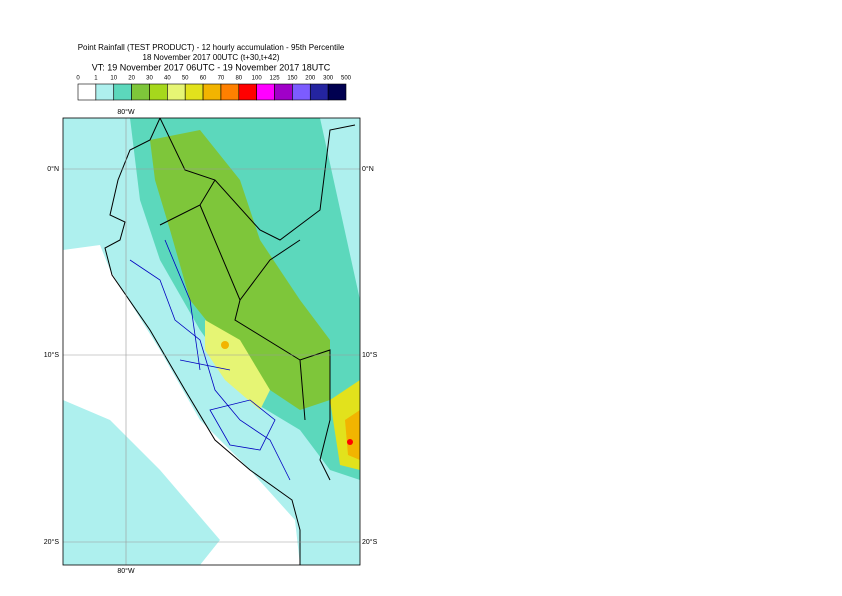 The image size is (842, 596). I want to click on legend-label: 70, so click(221, 79).